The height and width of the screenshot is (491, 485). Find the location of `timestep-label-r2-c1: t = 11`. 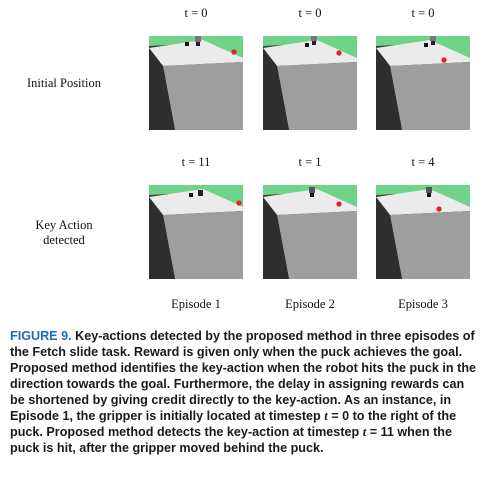

timestep-label-r2-c1: t = 11 is located at coordinates (196, 162).